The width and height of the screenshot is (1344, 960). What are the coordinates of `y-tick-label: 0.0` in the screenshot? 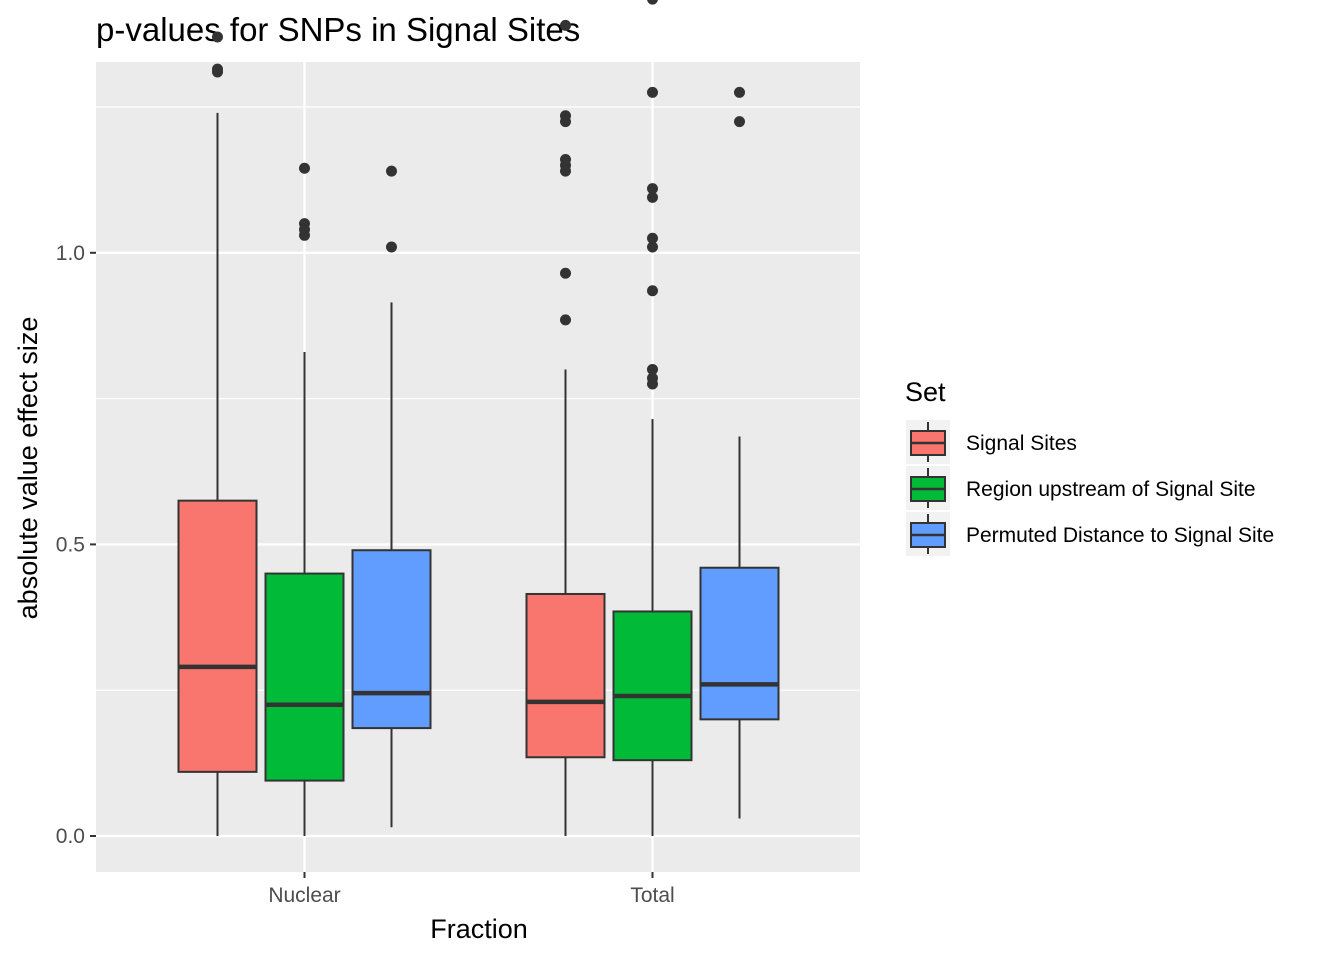 It's located at (70, 836).